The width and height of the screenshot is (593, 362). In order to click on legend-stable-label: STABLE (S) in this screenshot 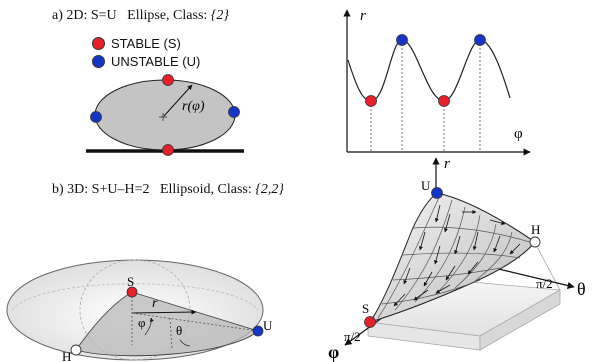, I will do `click(146, 43)`.